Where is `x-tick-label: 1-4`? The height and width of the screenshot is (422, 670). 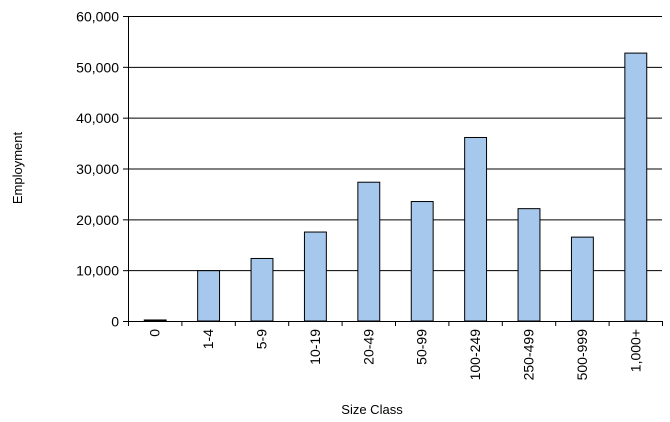
x-tick-label: 1-4 is located at coordinates (208, 339).